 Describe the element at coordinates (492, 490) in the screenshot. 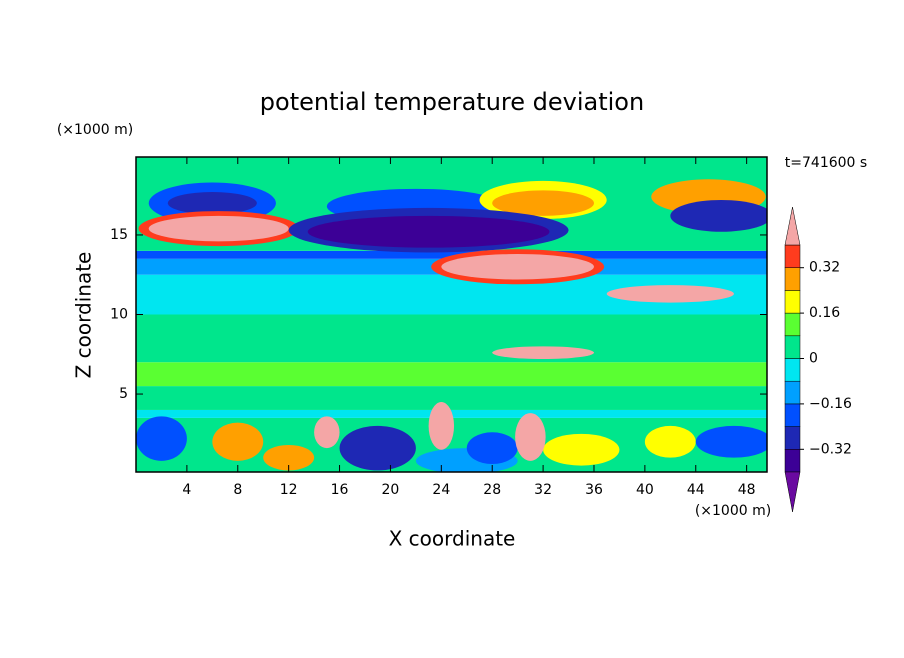

I see `x-tick-label: 28` at that location.